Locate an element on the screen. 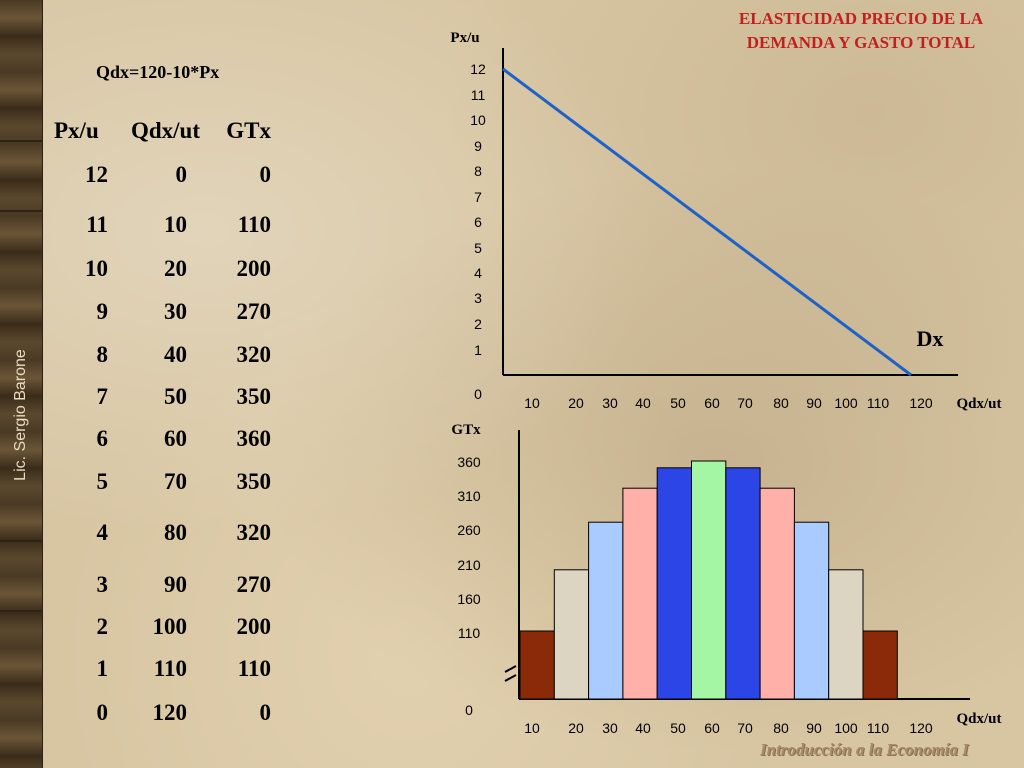  table-cell-r0-c0: 12 is located at coordinates (96, 174).